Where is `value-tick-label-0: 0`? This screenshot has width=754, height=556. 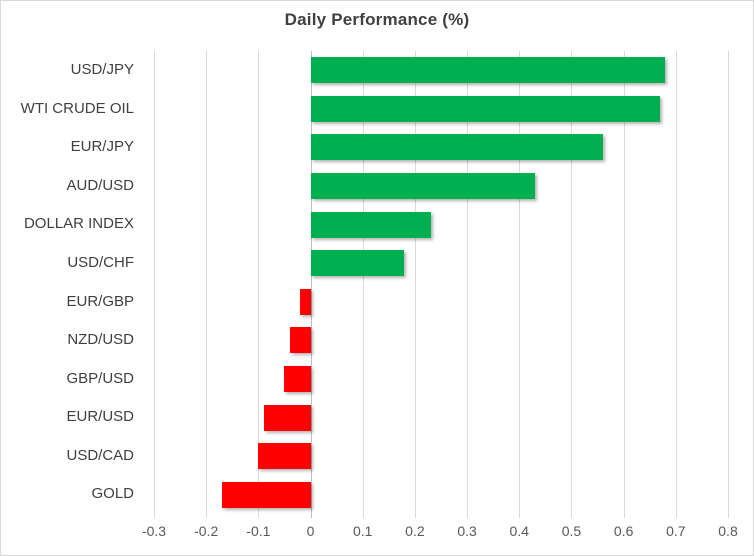
value-tick-label-0: 0 is located at coordinates (310, 531).